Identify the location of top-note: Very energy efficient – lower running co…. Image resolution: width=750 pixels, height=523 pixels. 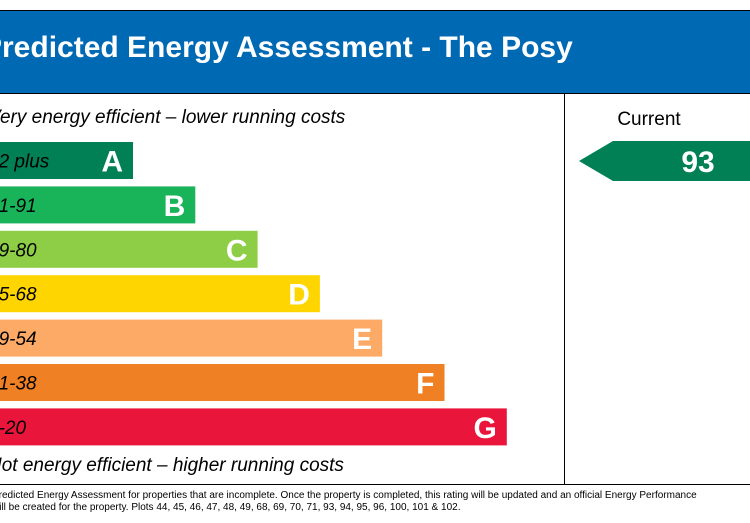
(173, 117).